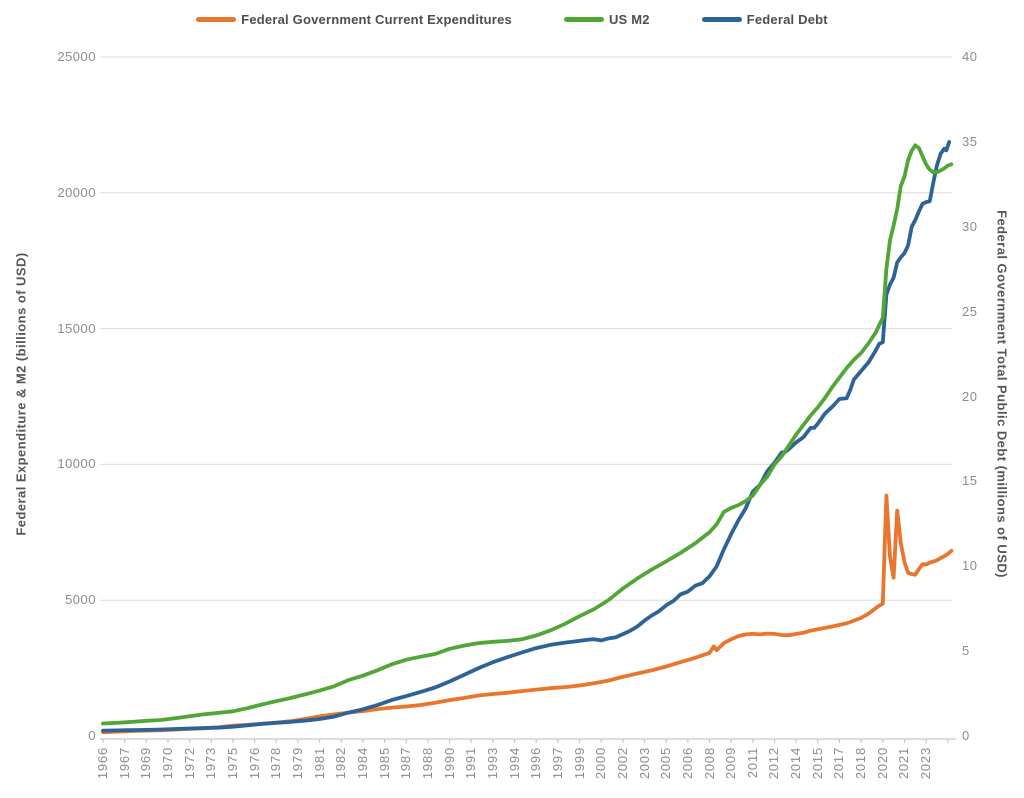  I want to click on legend-item-federal-debt: Federal Debt, so click(764, 19).